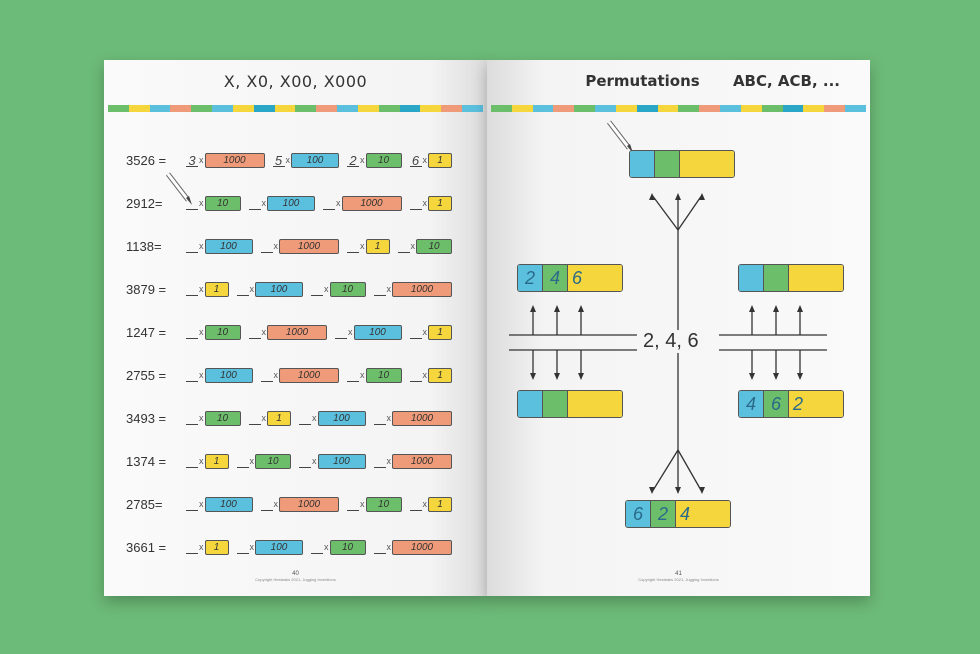  Describe the element at coordinates (292, 289) in the screenshot. I see `exercise-row: 3879 = x 1 x 100 x 10 x 1000` at that location.